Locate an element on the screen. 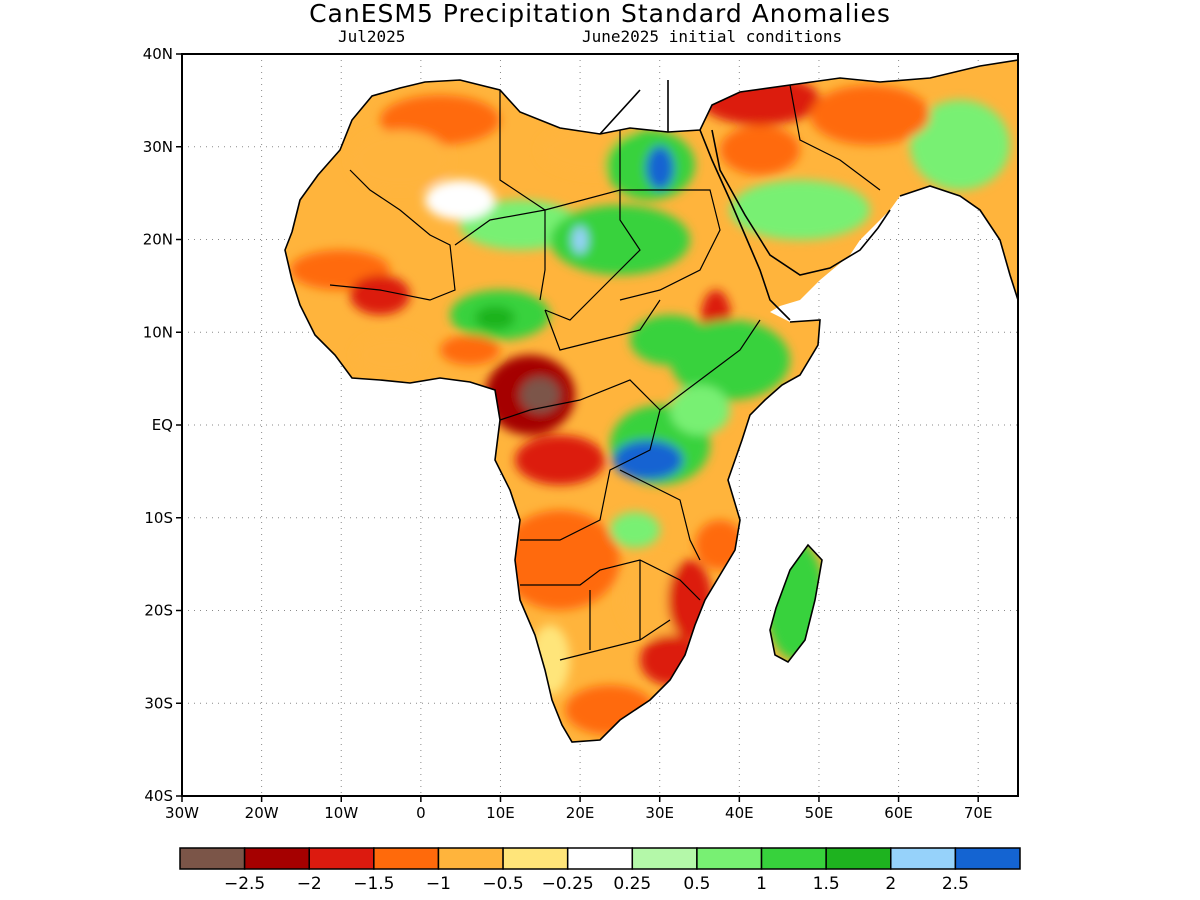 This screenshot has height=900, width=1200. colorbar-label: −1 is located at coordinates (438, 884).